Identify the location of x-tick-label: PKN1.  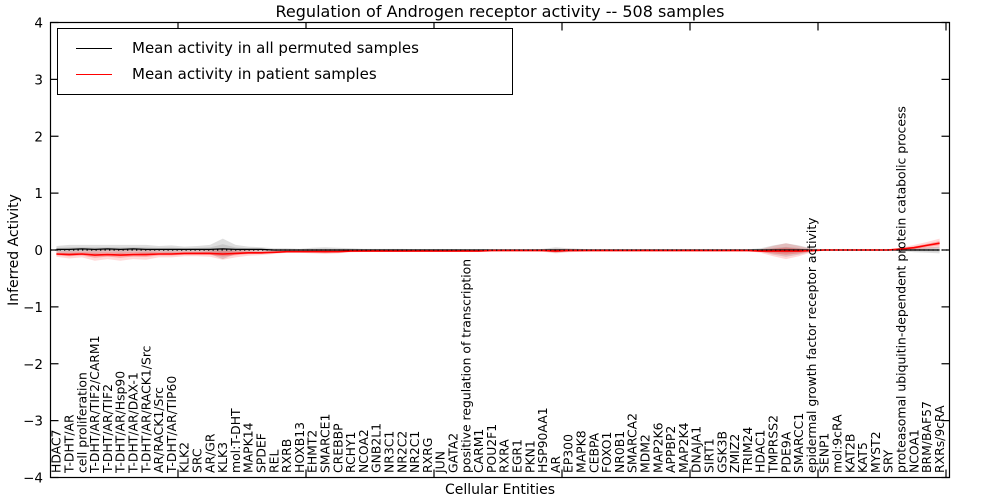
(529, 456).